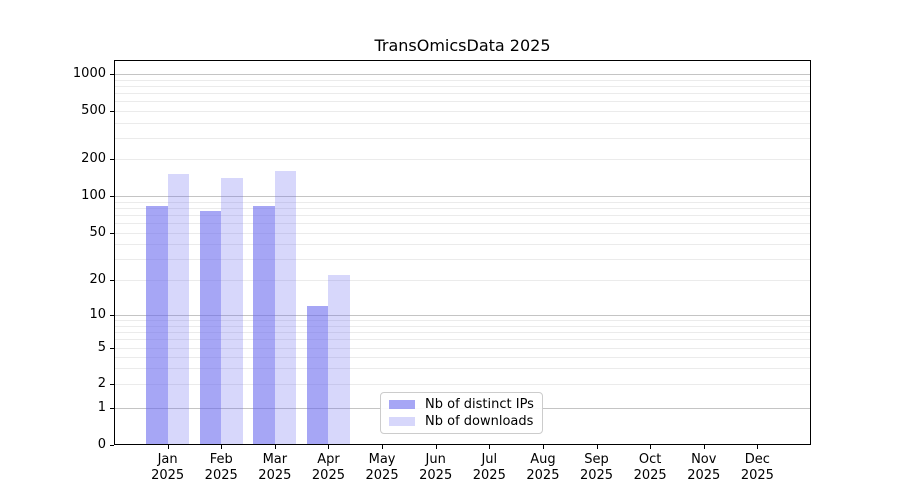 The width and height of the screenshot is (900, 500). Describe the element at coordinates (93, 195) in the screenshot. I see `y-axis-tick-label: 100` at that location.